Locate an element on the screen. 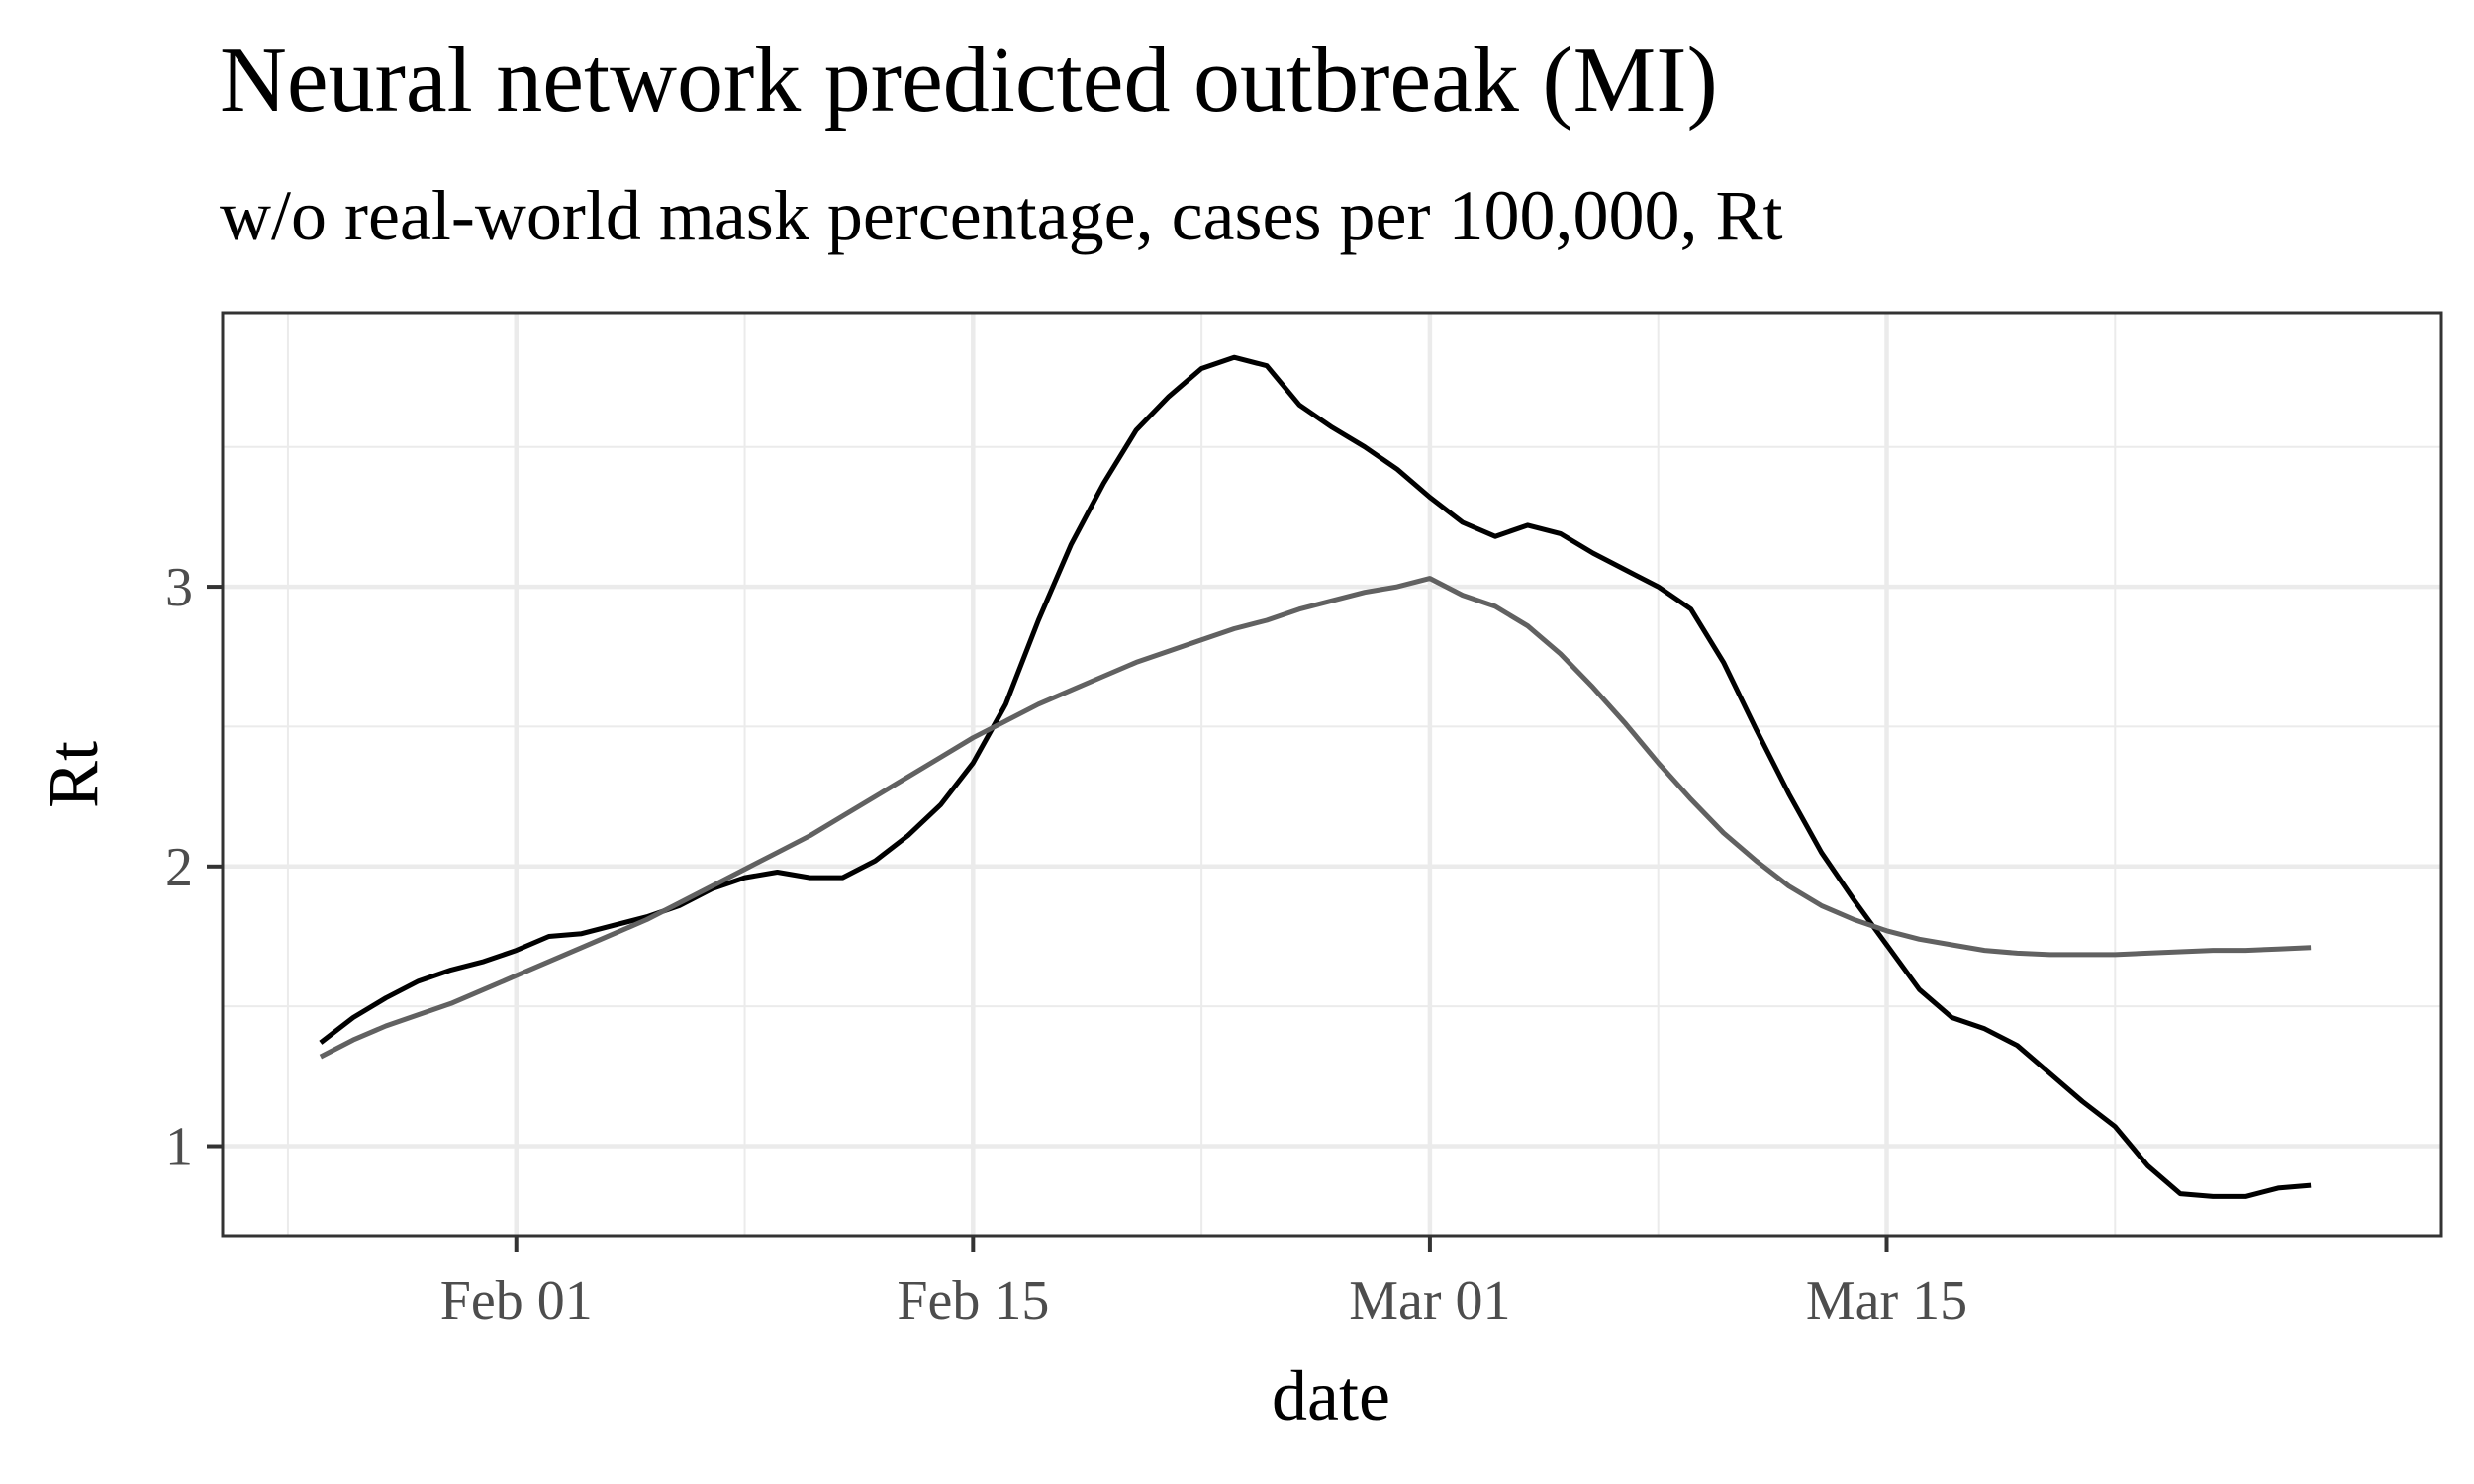 This screenshot has height=1484, width=2474. x-tick-label: Feb 15 is located at coordinates (973, 1301).